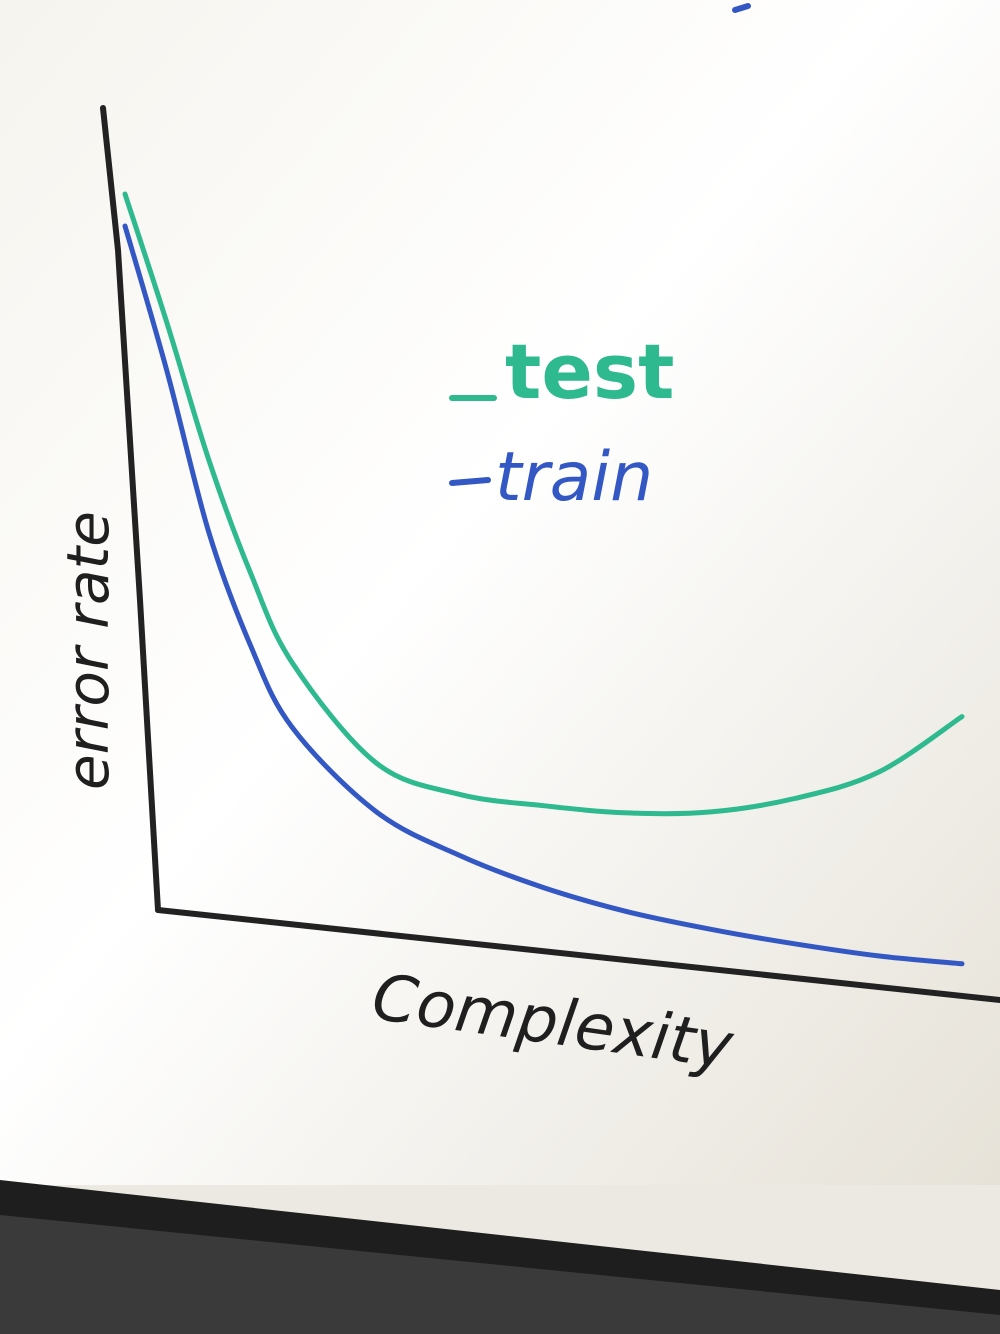 The height and width of the screenshot is (1334, 1000). I want to click on legend: test train, so click(561, 422).